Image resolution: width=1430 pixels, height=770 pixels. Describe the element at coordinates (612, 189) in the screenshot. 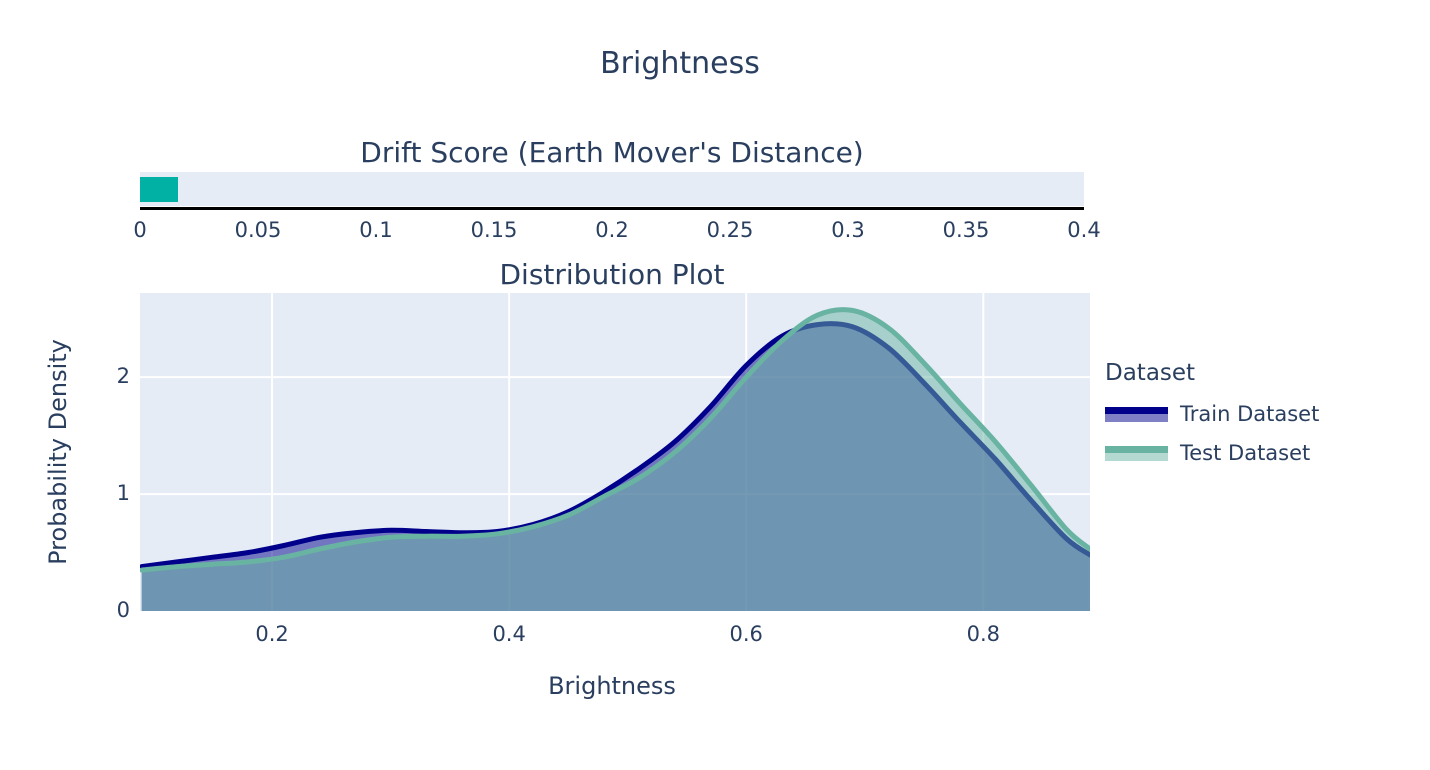

I see `drift-gauge-track` at that location.